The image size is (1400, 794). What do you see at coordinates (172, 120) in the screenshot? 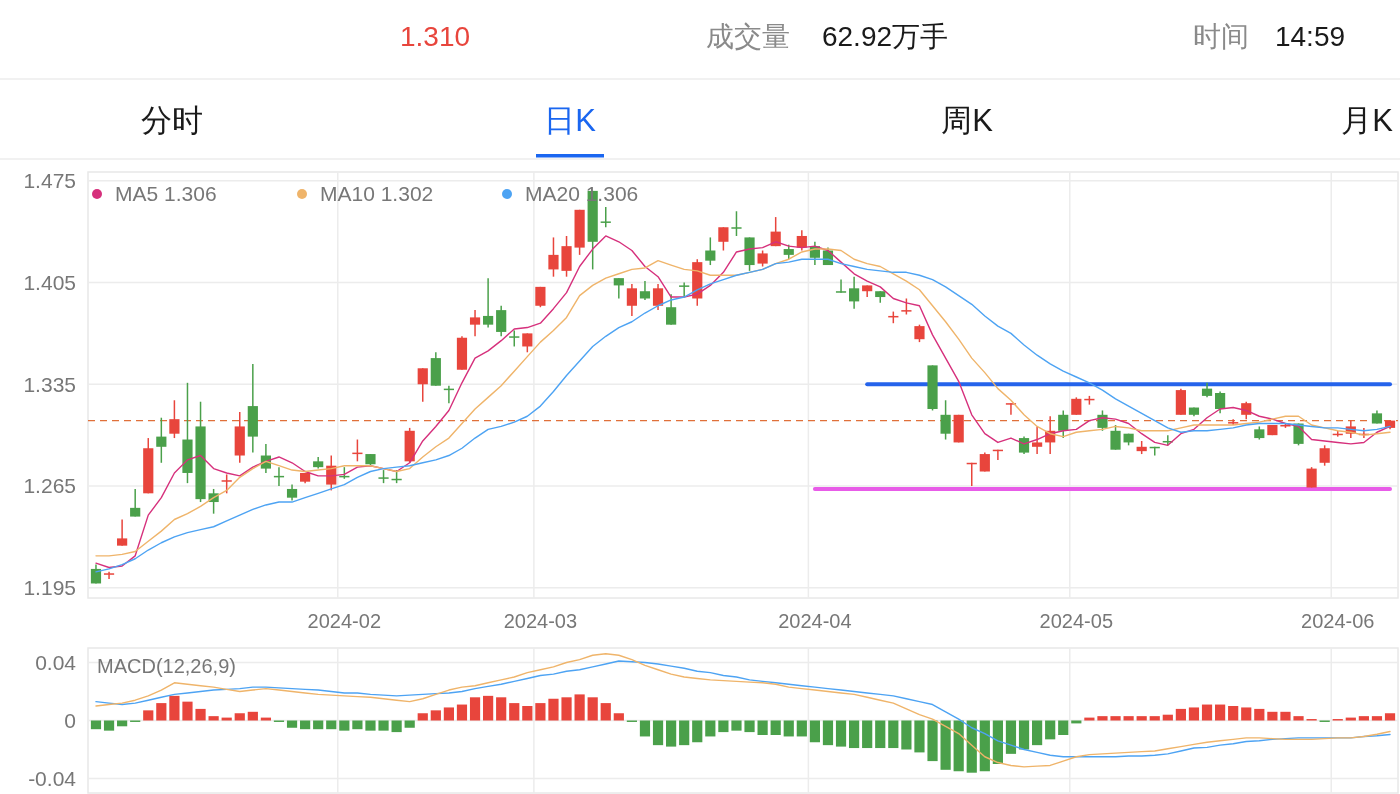
I see `text: 分时` at bounding box center [172, 120].